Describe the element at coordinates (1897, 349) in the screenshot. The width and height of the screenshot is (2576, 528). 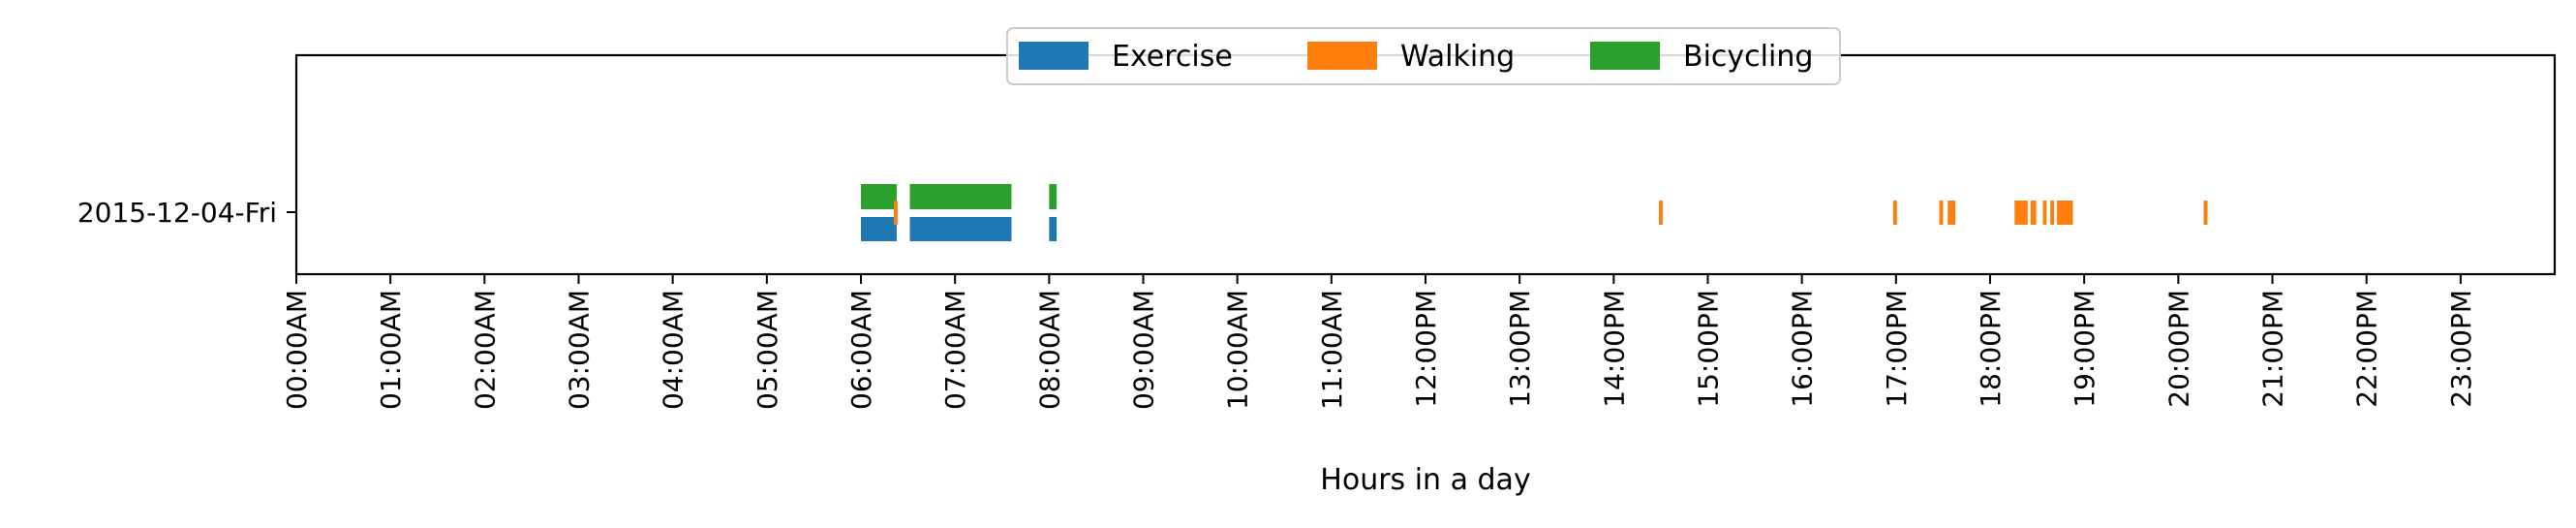
I see `x-tick-label: 17:00PM` at that location.